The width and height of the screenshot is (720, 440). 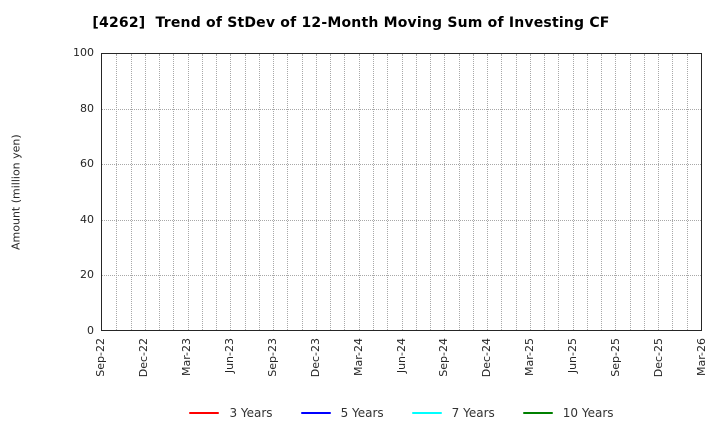 What do you see at coordinates (616, 357) in the screenshot?
I see `x-tick-label: Sep-25` at bounding box center [616, 357].